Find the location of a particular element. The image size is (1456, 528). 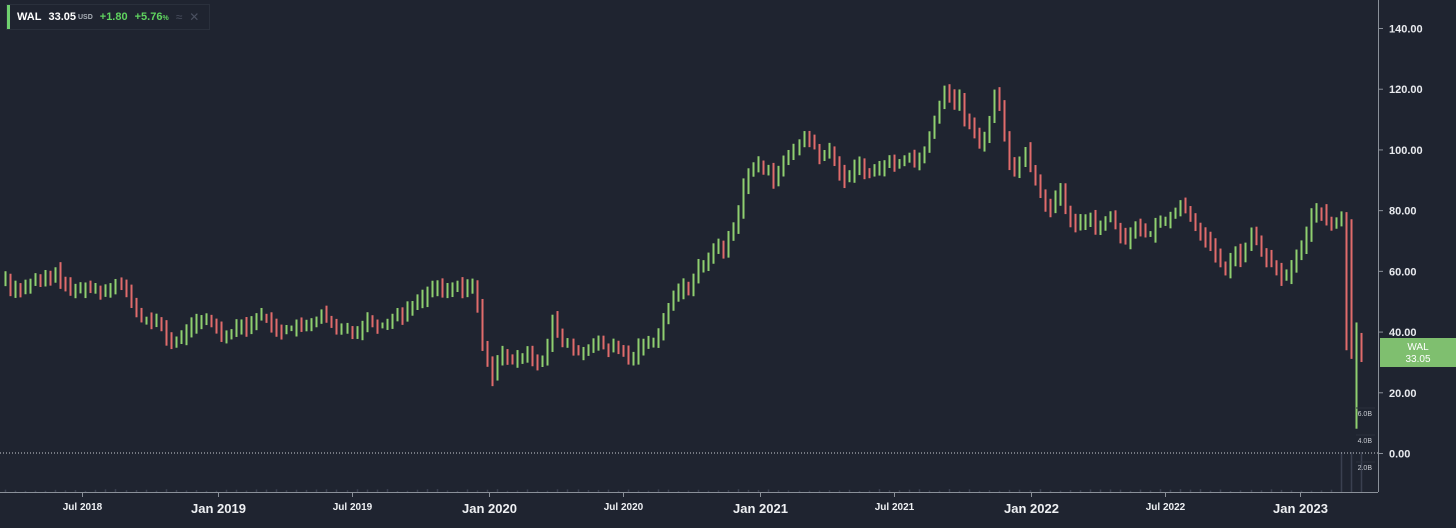

y-tick-label: 40.00 is located at coordinates (1403, 333).